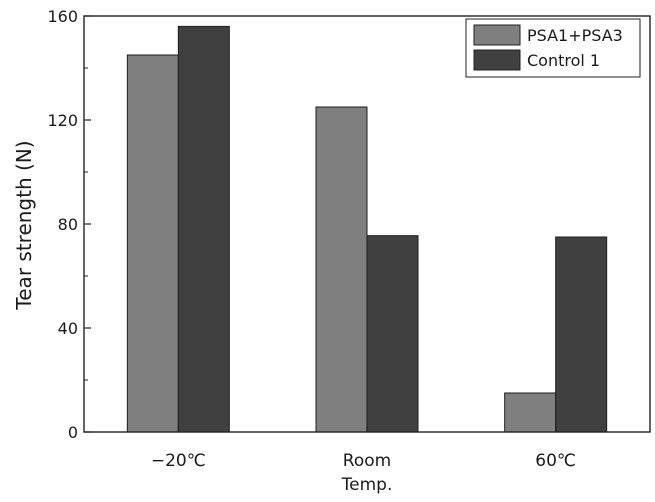  What do you see at coordinates (68, 224) in the screenshot?
I see `y-tick-label-2: 80` at bounding box center [68, 224].